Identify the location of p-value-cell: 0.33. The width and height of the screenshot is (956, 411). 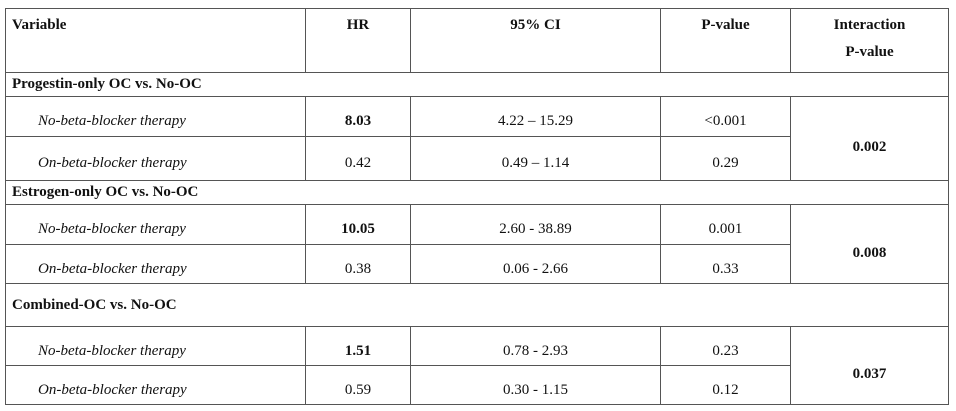
(725, 264).